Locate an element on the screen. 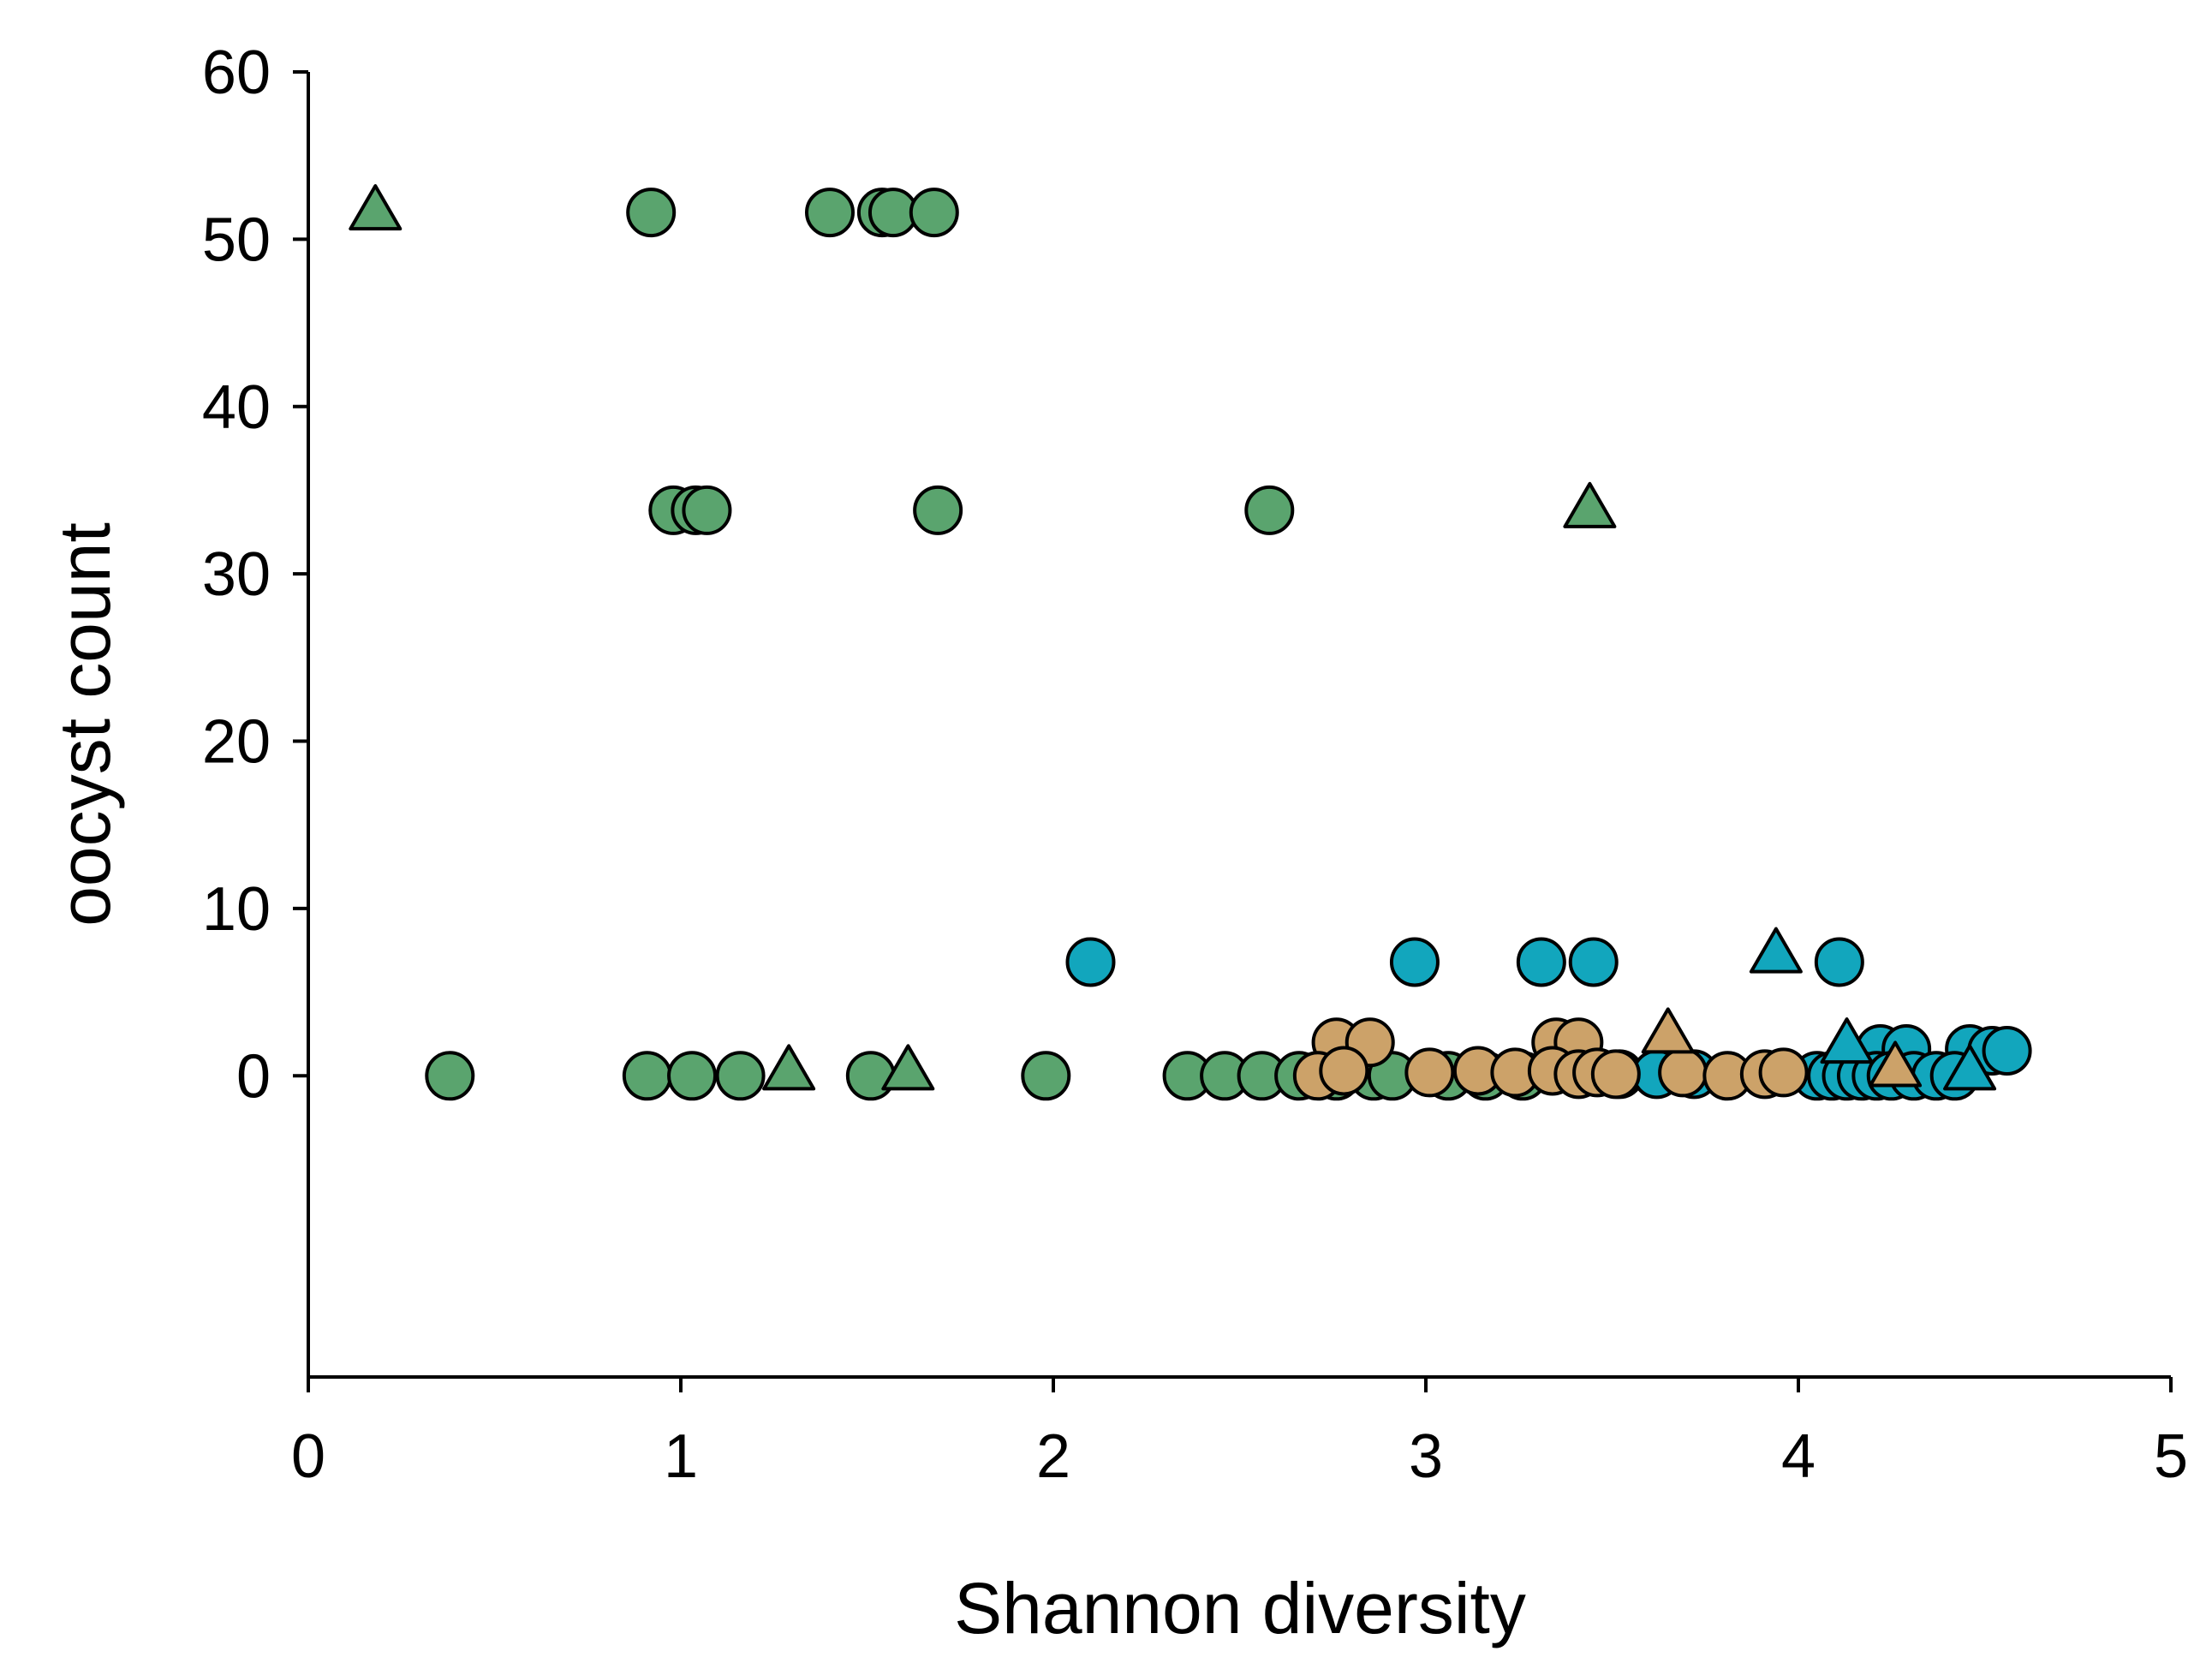 The width and height of the screenshot is (2212, 1669). x-tick-label: 1 is located at coordinates (681, 1456).